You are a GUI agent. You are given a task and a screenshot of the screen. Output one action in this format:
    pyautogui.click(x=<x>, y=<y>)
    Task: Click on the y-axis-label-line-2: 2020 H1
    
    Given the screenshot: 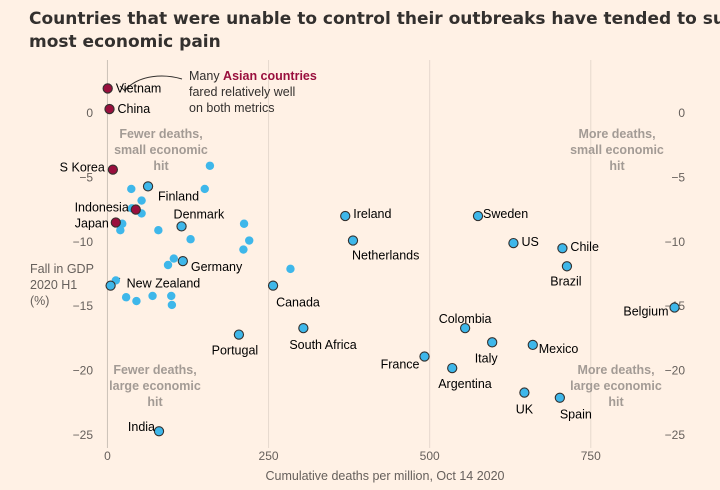 What is the action you would take?
    pyautogui.click(x=53, y=285)
    